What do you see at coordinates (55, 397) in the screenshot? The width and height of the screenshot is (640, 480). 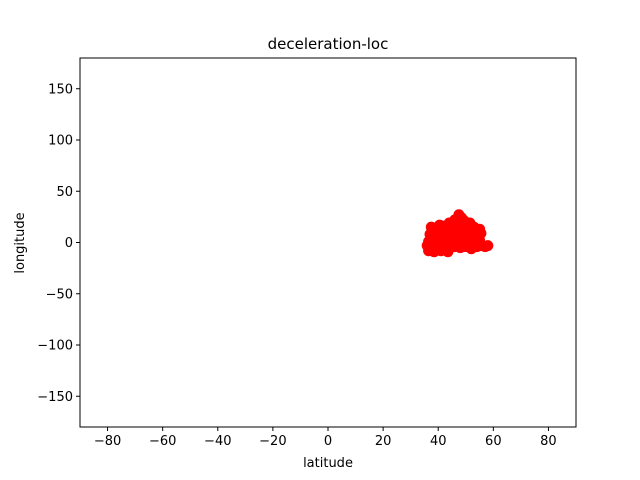 I see `y-tick-label: −150` at bounding box center [55, 397].